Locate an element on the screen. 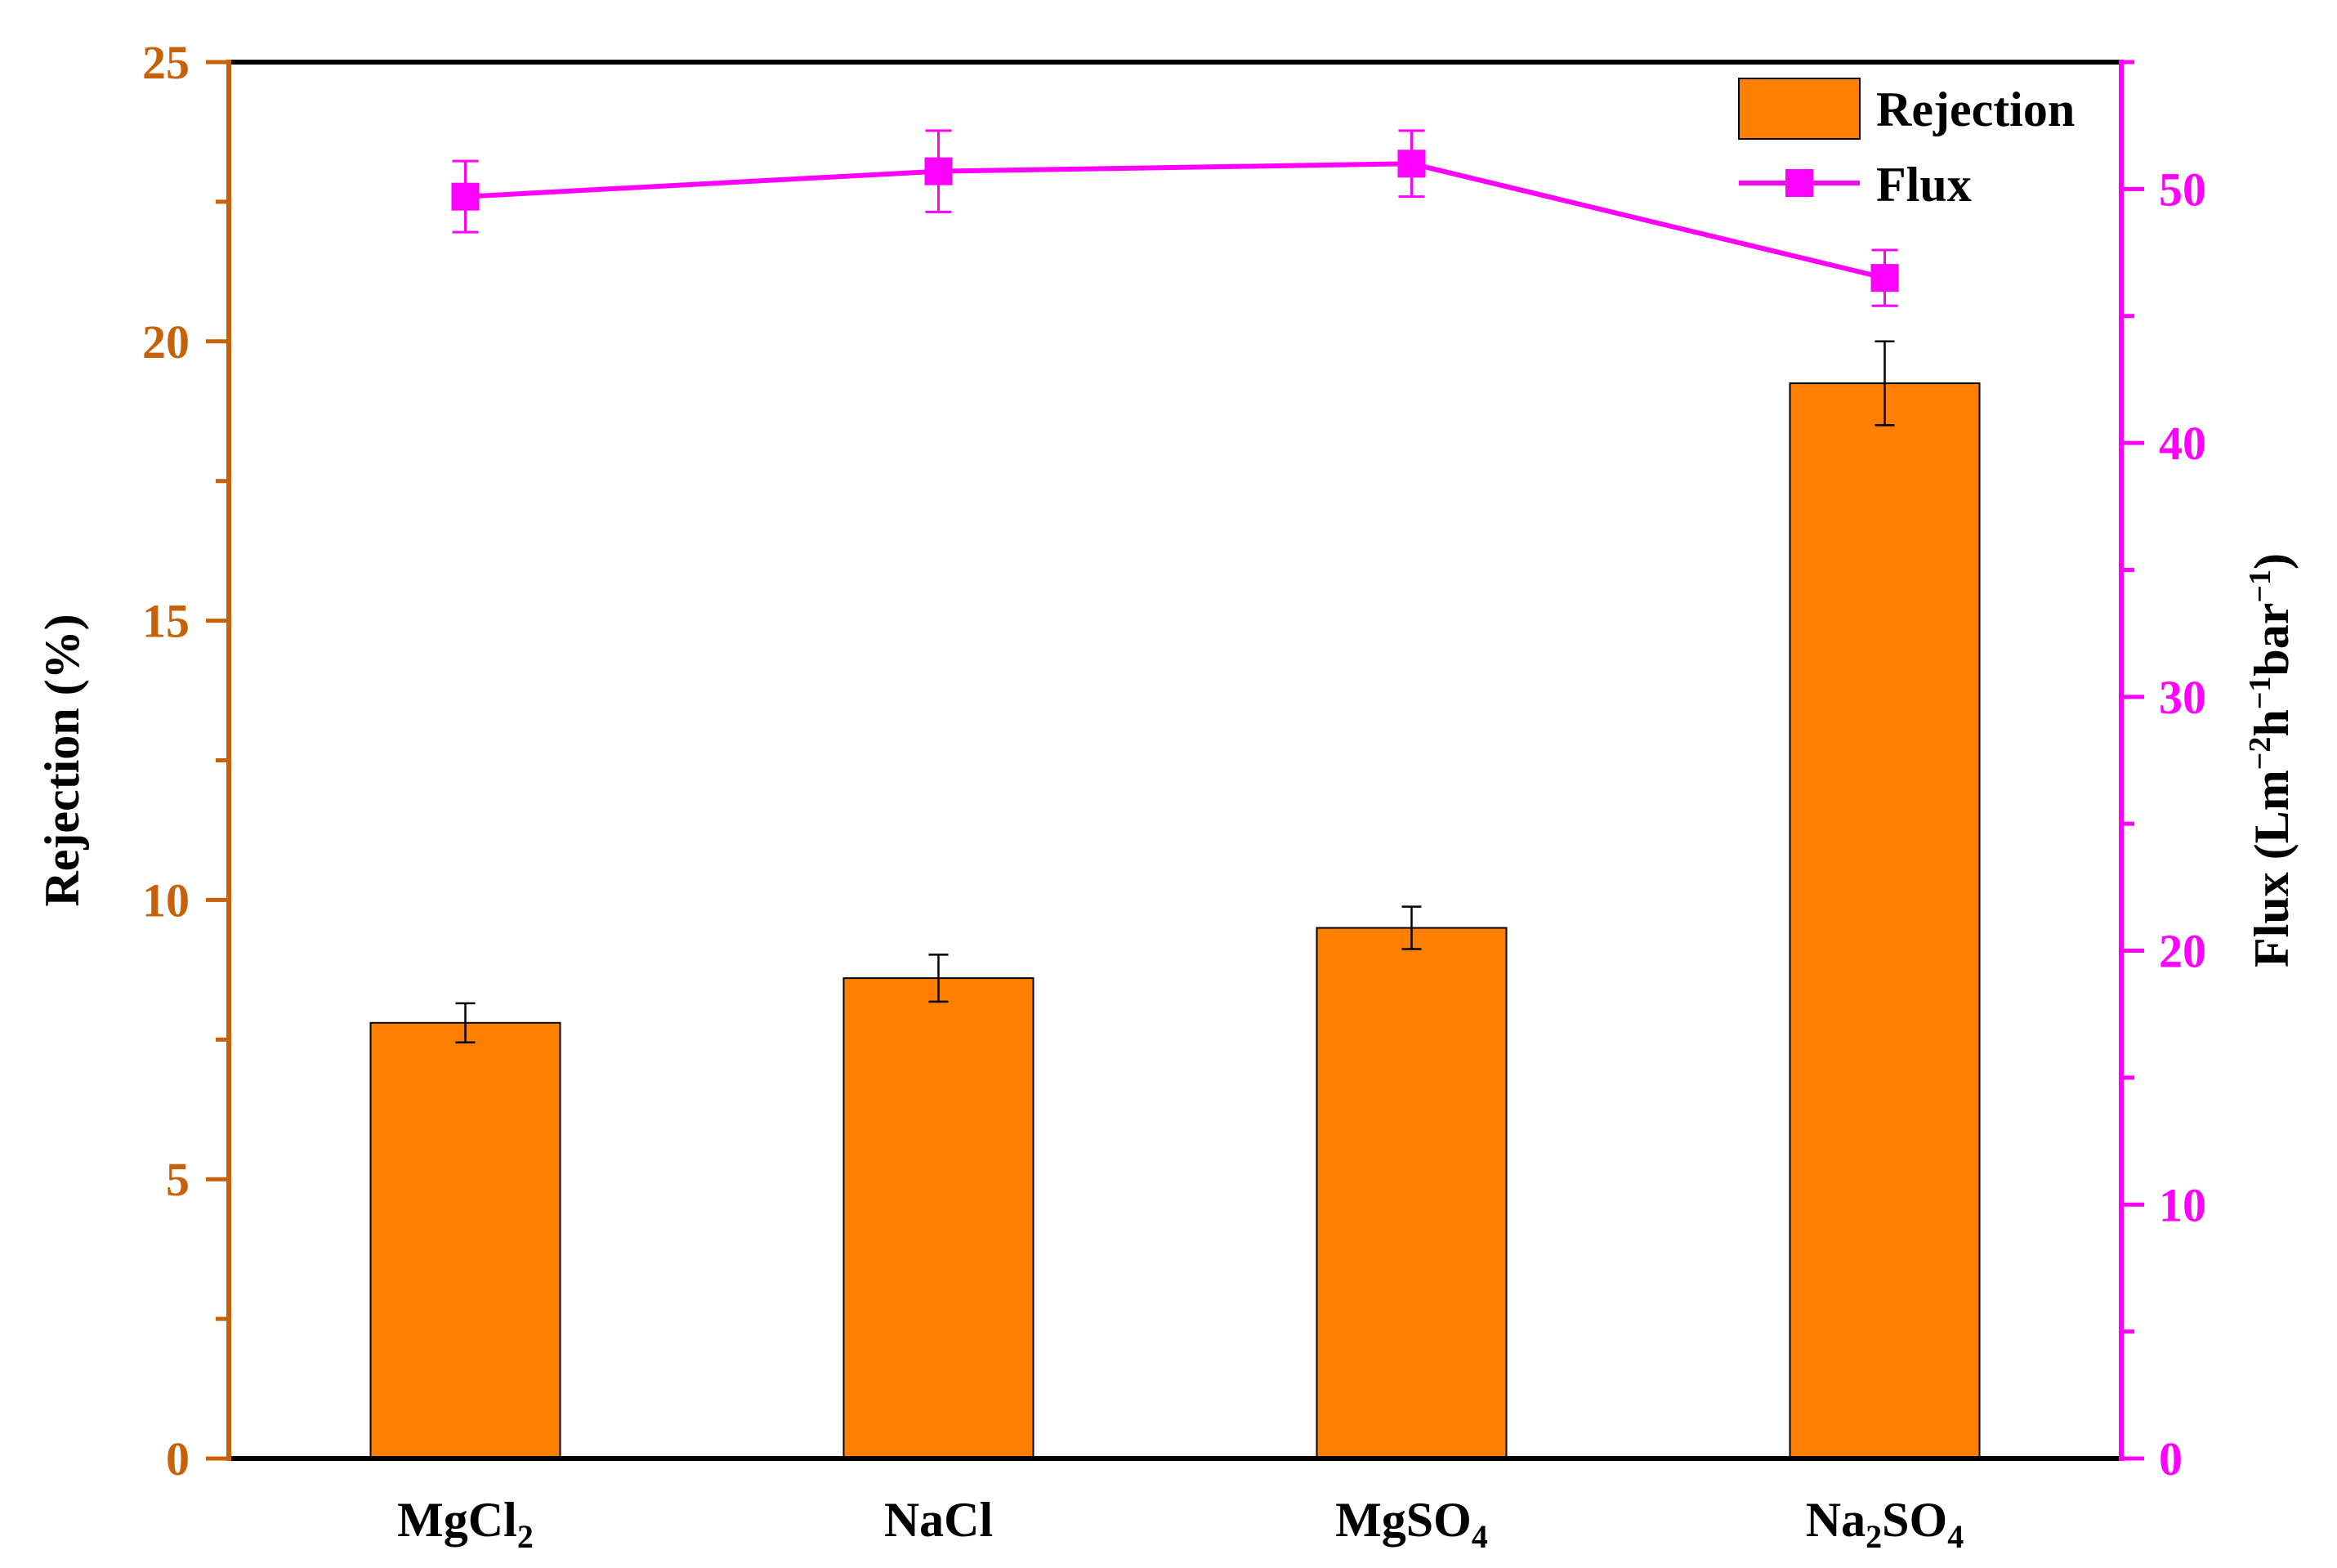 Image resolution: width=2337 pixels, height=1568 pixels. y-left-tick-label: 5 is located at coordinates (178, 1179).